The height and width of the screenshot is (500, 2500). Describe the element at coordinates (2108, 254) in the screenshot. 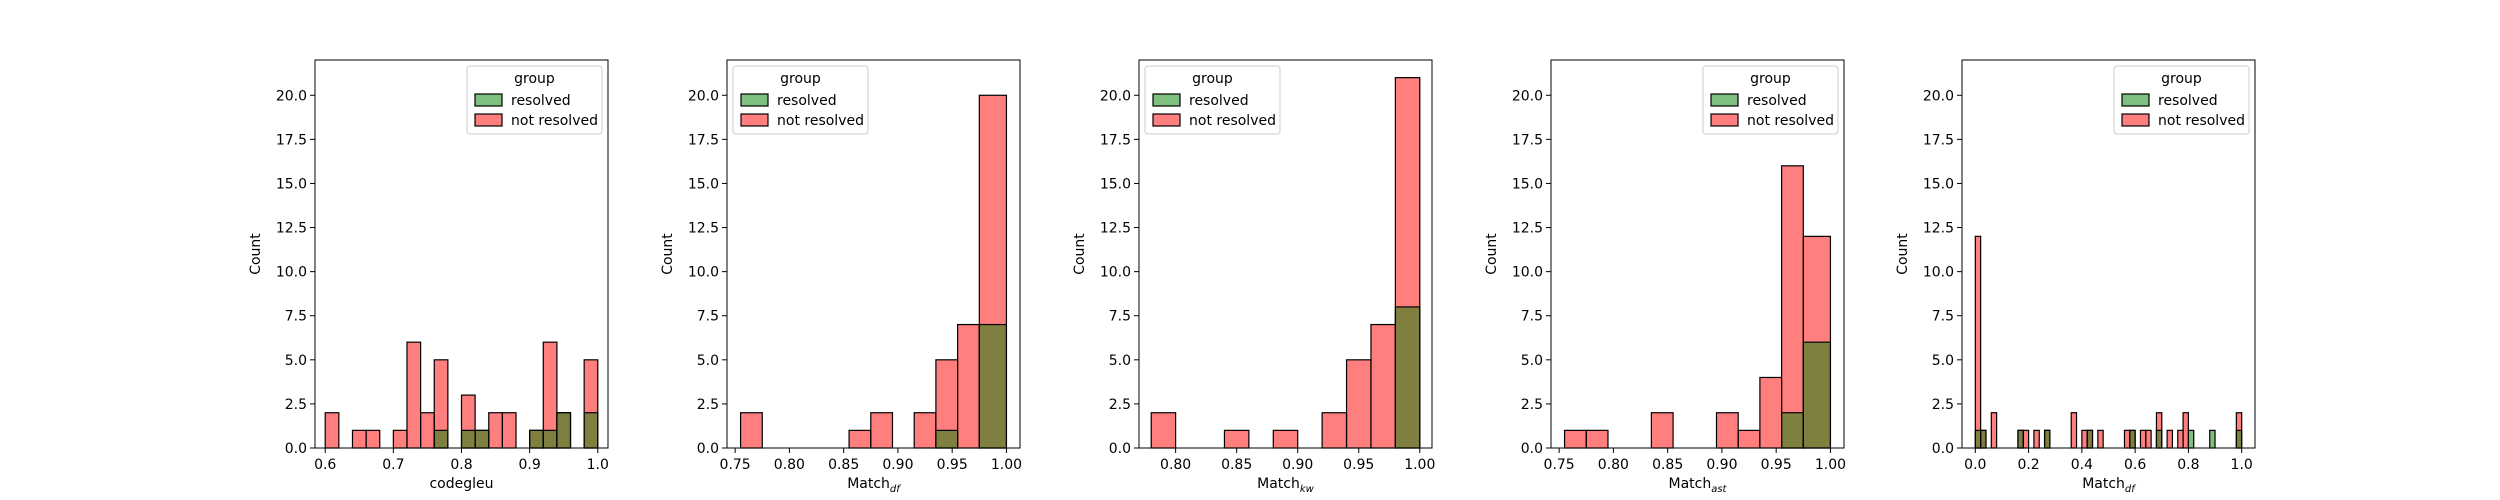

I see `axes-frame` at that location.